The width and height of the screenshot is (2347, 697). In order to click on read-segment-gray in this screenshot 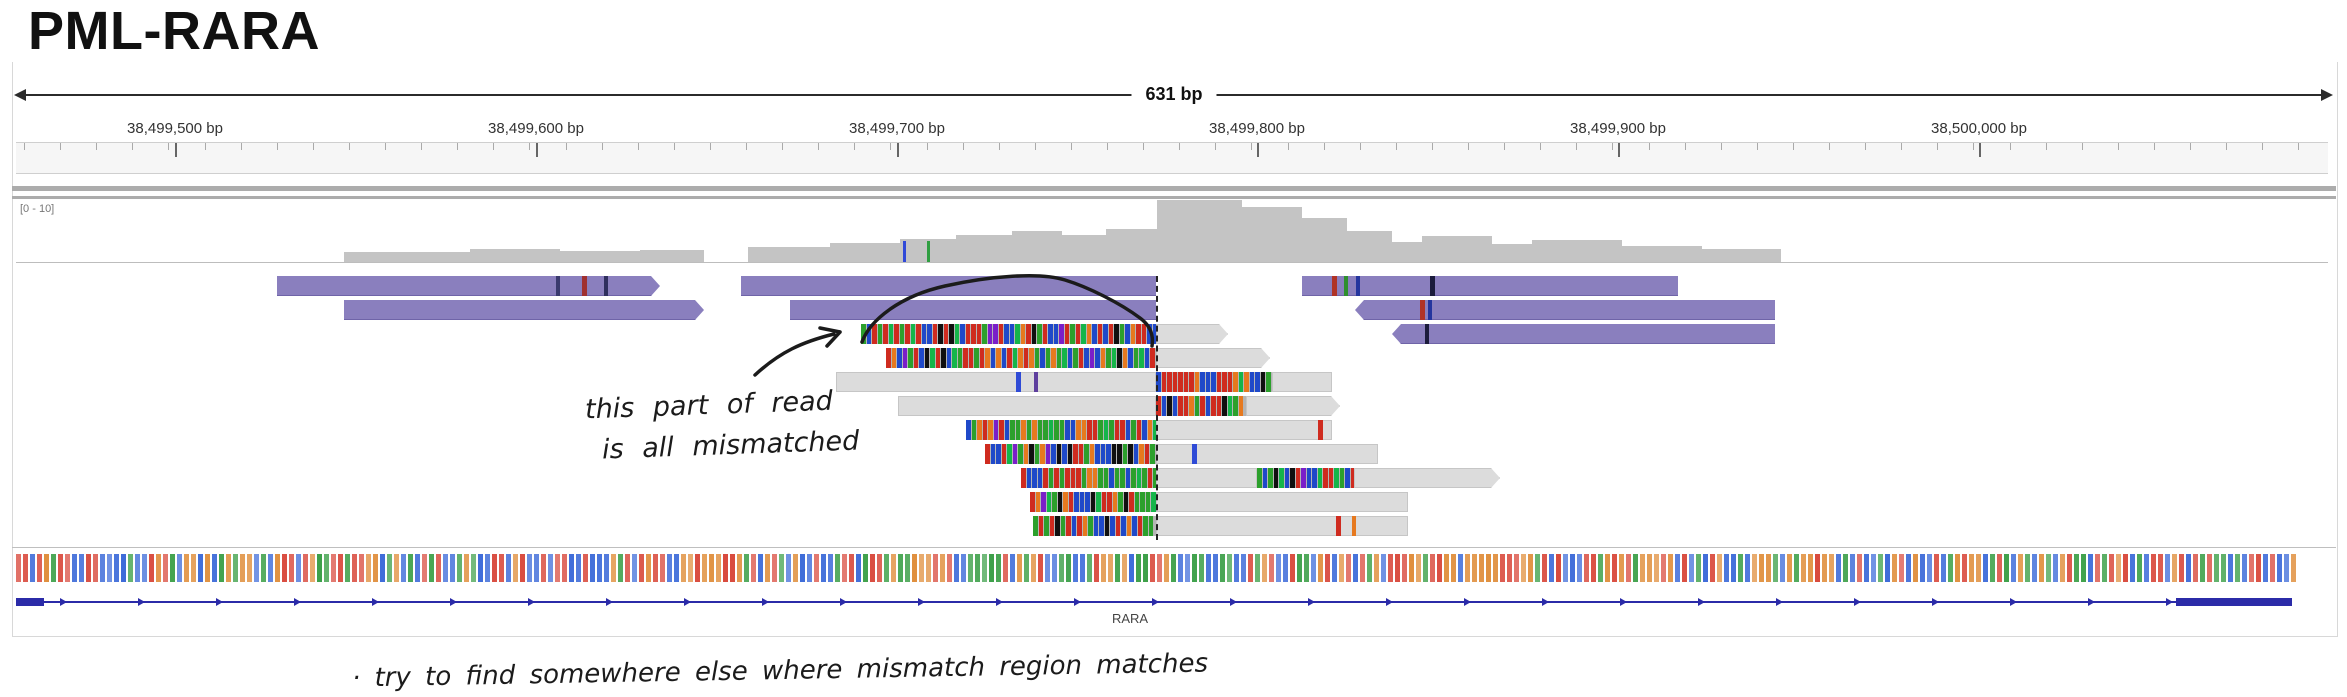, I will do `click(1267, 454)`.